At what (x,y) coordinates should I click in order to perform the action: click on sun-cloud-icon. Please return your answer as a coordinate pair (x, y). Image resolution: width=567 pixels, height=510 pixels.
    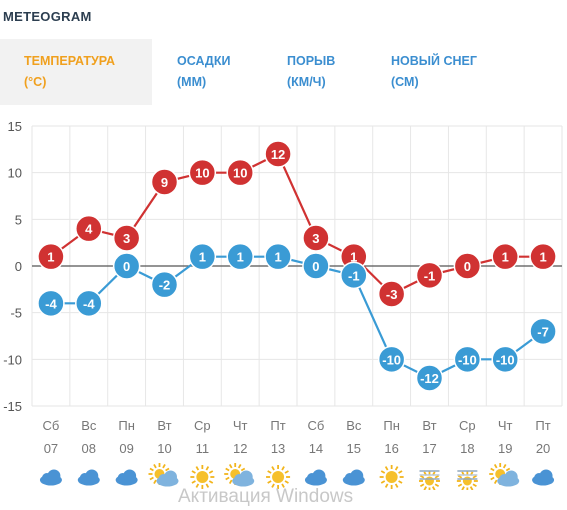
    Looking at the image, I should click on (239, 475).